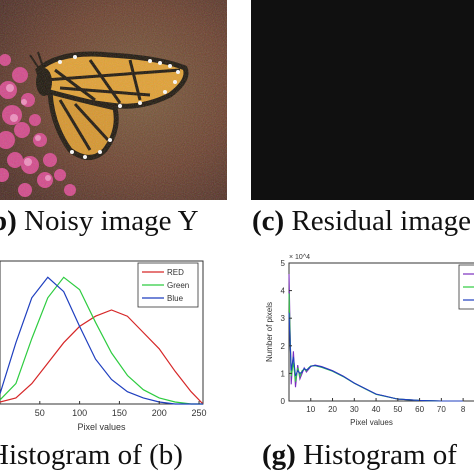  Describe the element at coordinates (376, 357) in the screenshot. I see `series-line` at that location.